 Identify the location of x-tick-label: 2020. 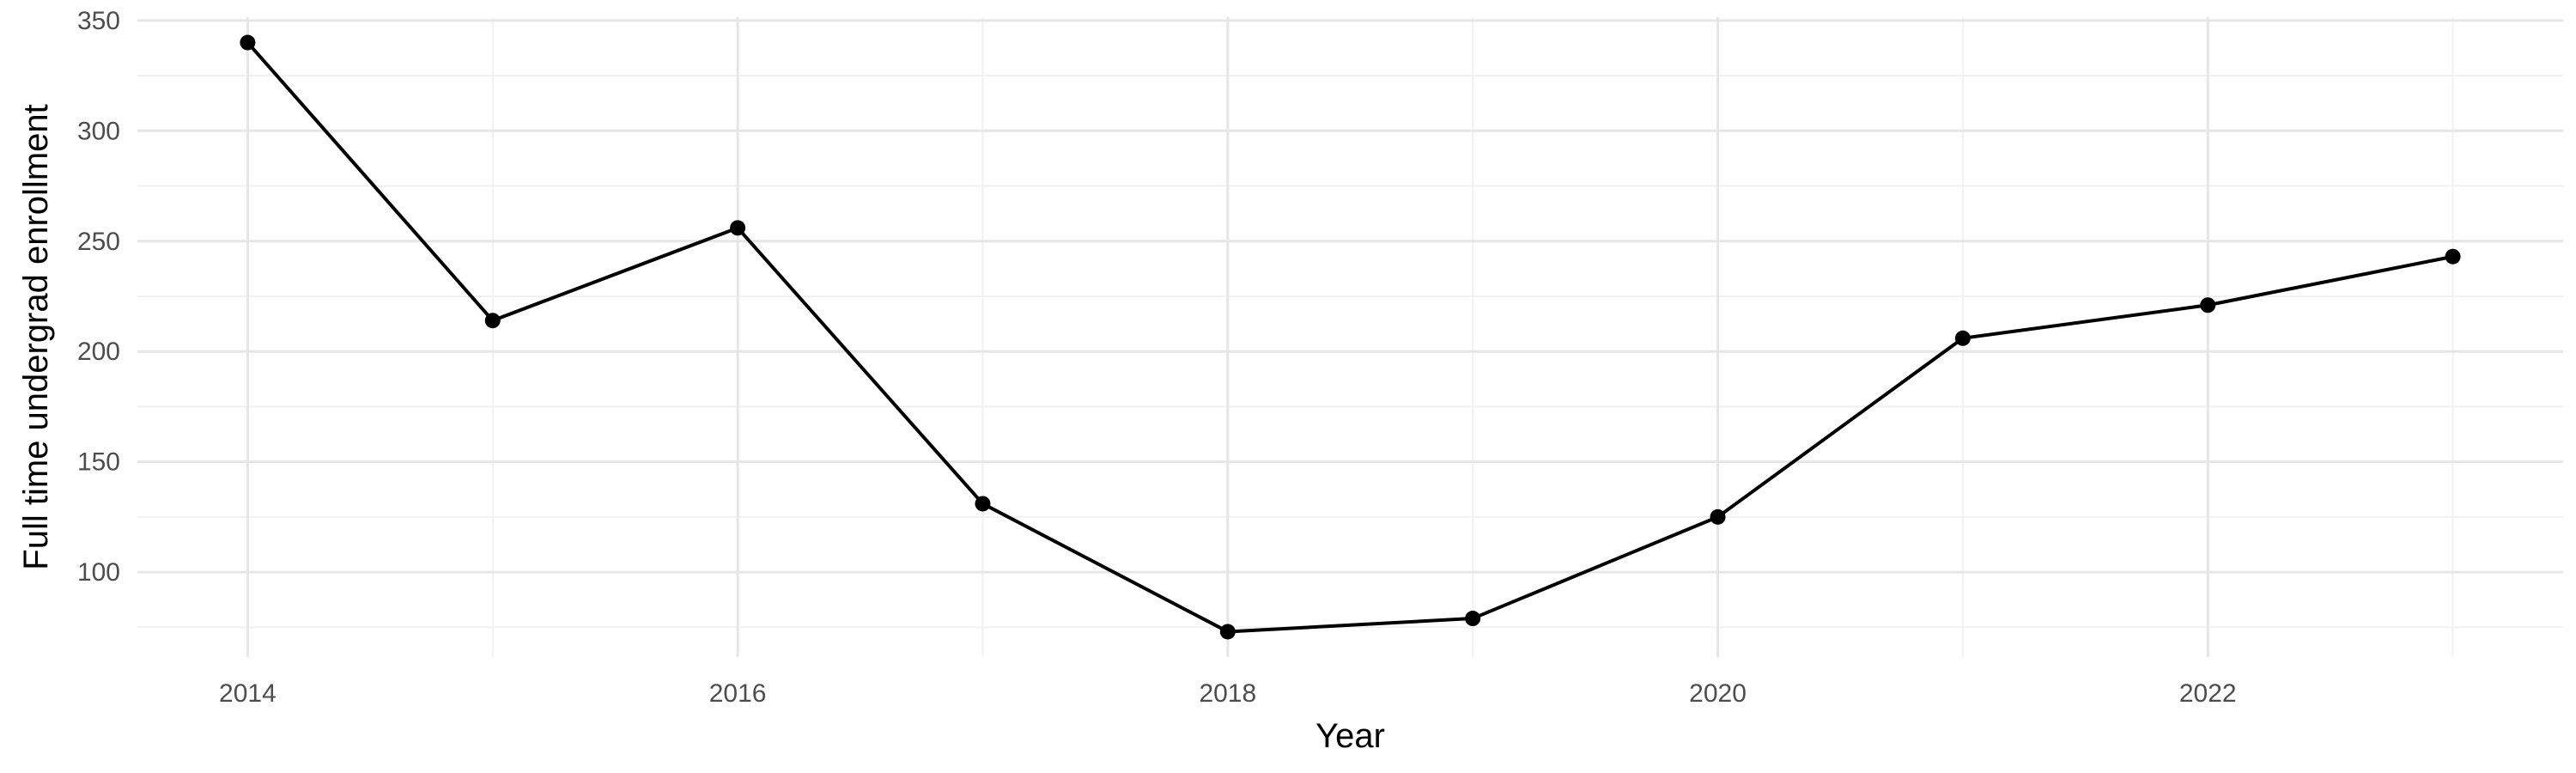
(1718, 693).